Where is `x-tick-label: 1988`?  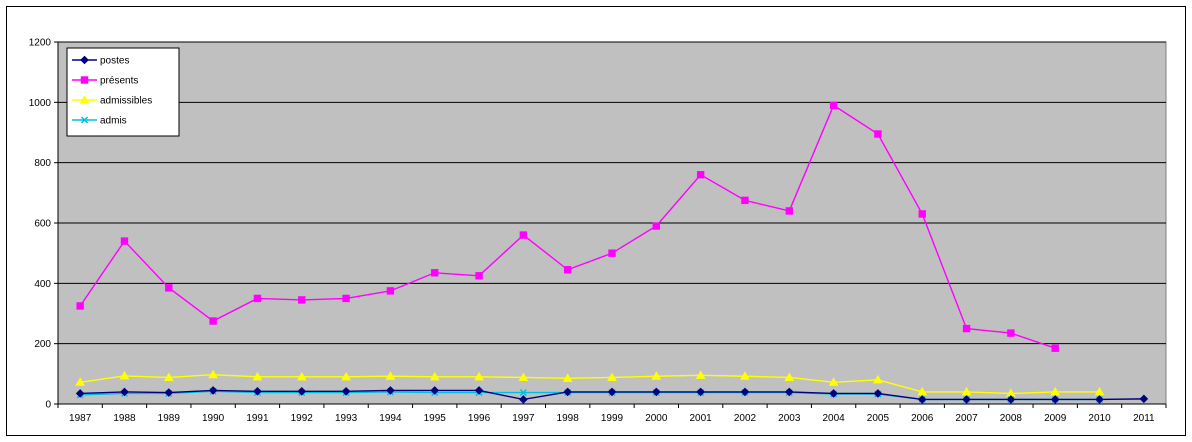 x-tick-label: 1988 is located at coordinates (124, 418).